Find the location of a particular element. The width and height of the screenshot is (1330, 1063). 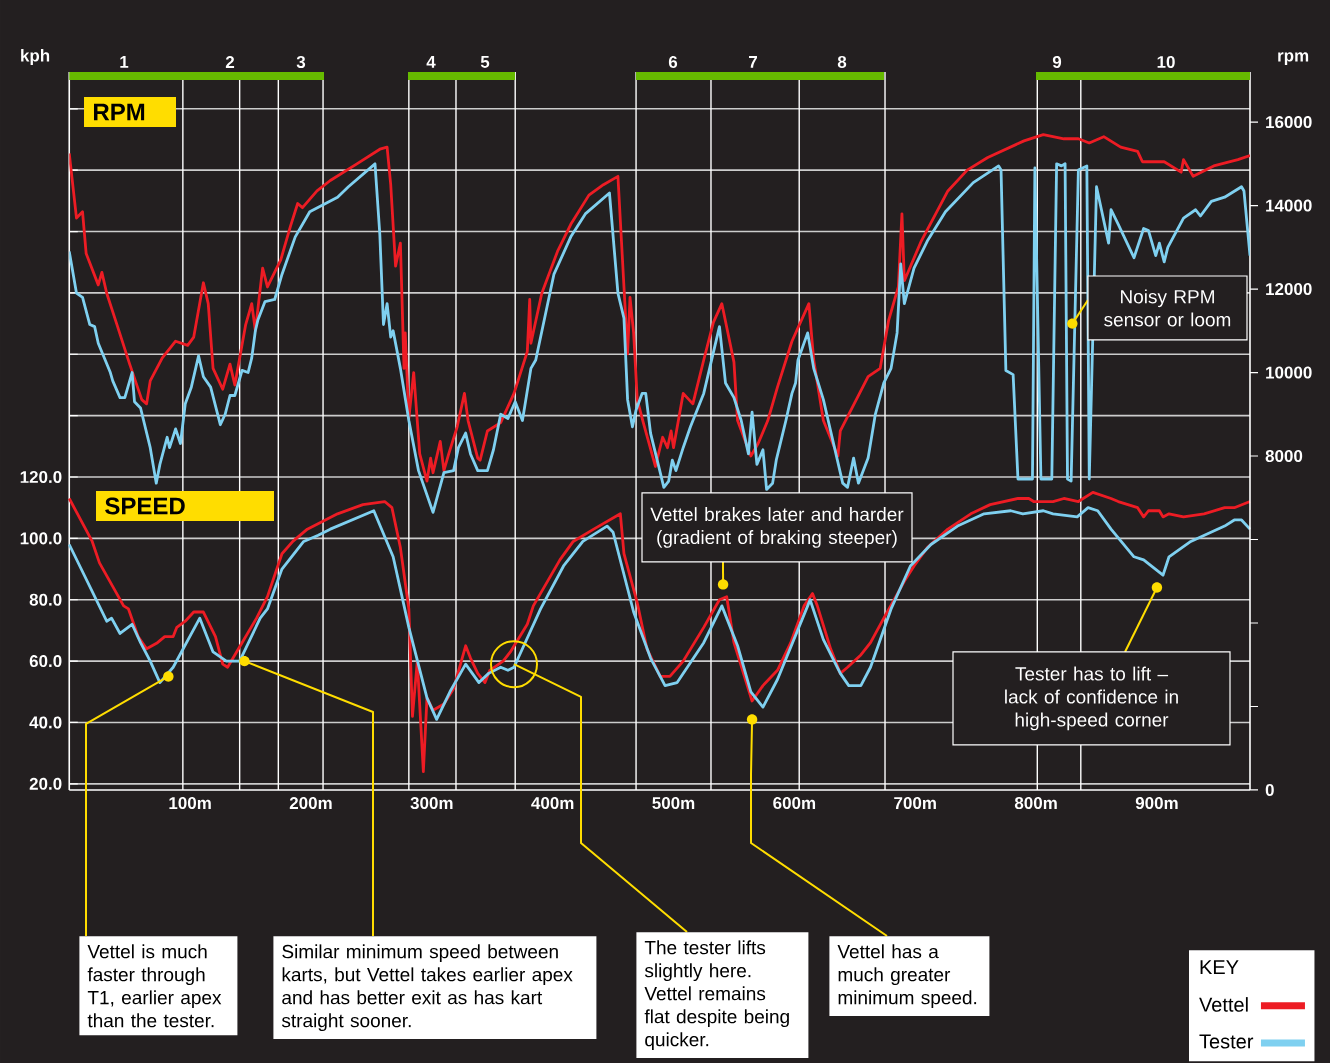

text: 6 is located at coordinates (673, 61).